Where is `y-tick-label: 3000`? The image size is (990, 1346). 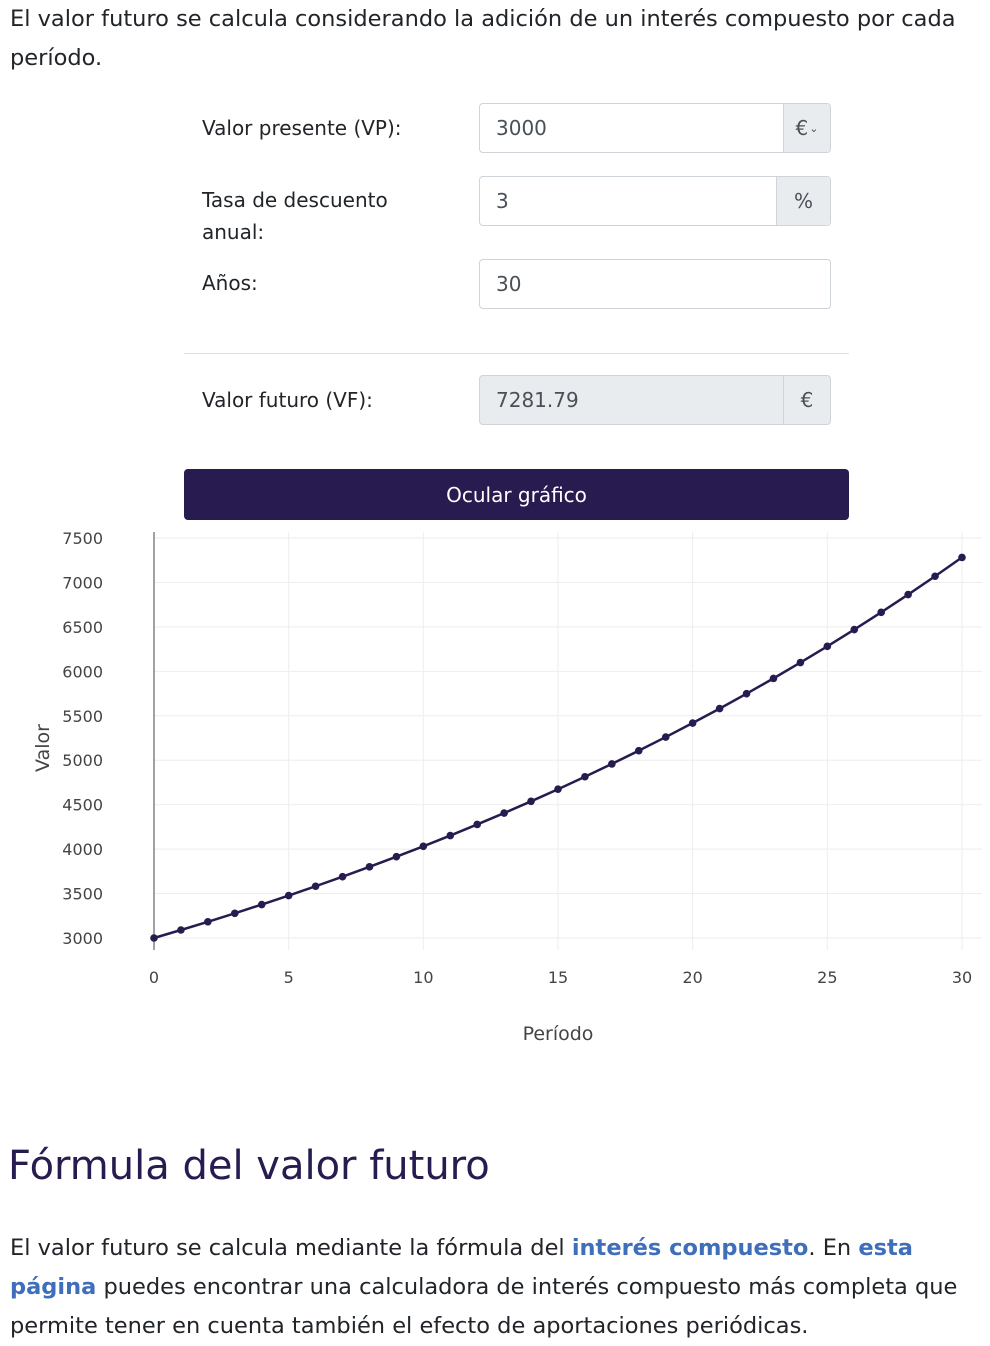 y-tick-label: 3000 is located at coordinates (82, 938).